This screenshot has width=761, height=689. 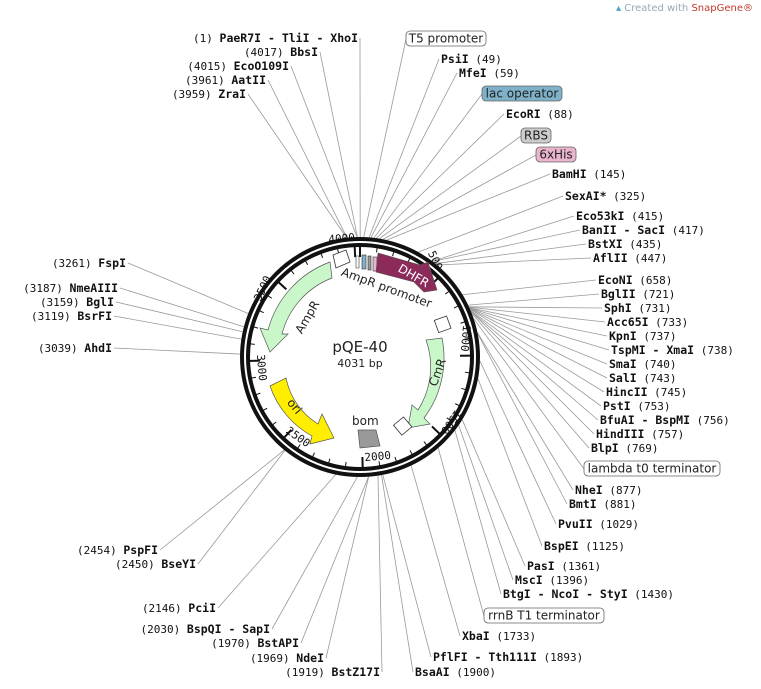 I want to click on site-label: (3187) NmeAIII, so click(x=70, y=288).